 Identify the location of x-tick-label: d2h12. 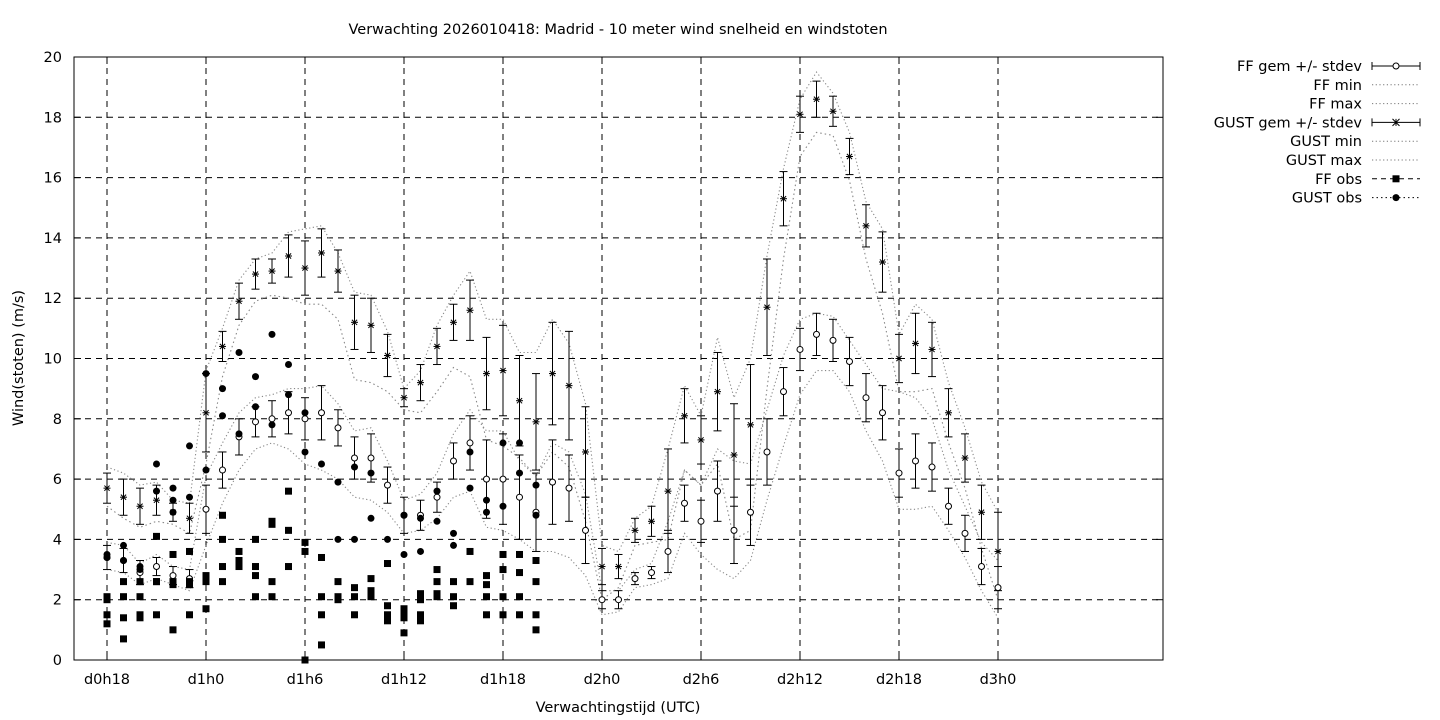
(800, 680).